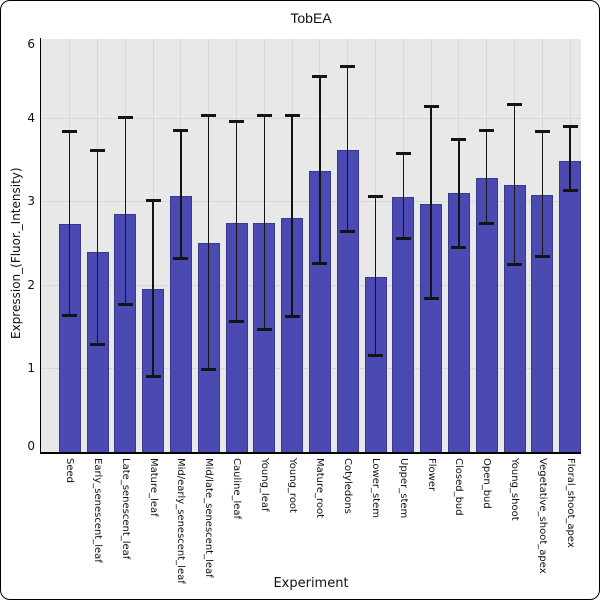 The height and width of the screenshot is (600, 600). What do you see at coordinates (31, 117) in the screenshot?
I see `y-tick-label: 4` at bounding box center [31, 117].